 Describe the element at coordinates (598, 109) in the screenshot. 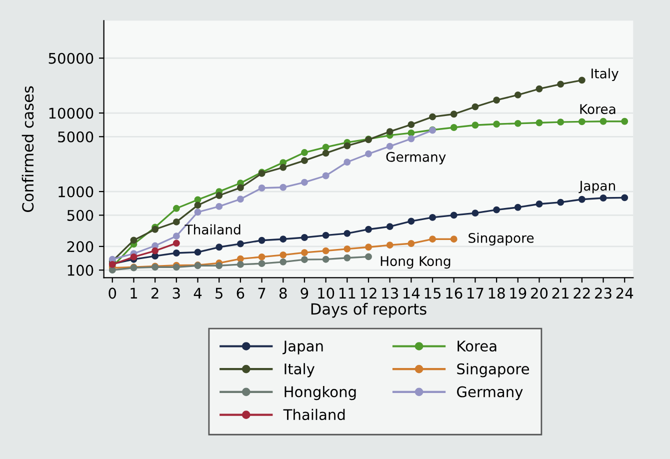

I see `annotation: Korea` at that location.